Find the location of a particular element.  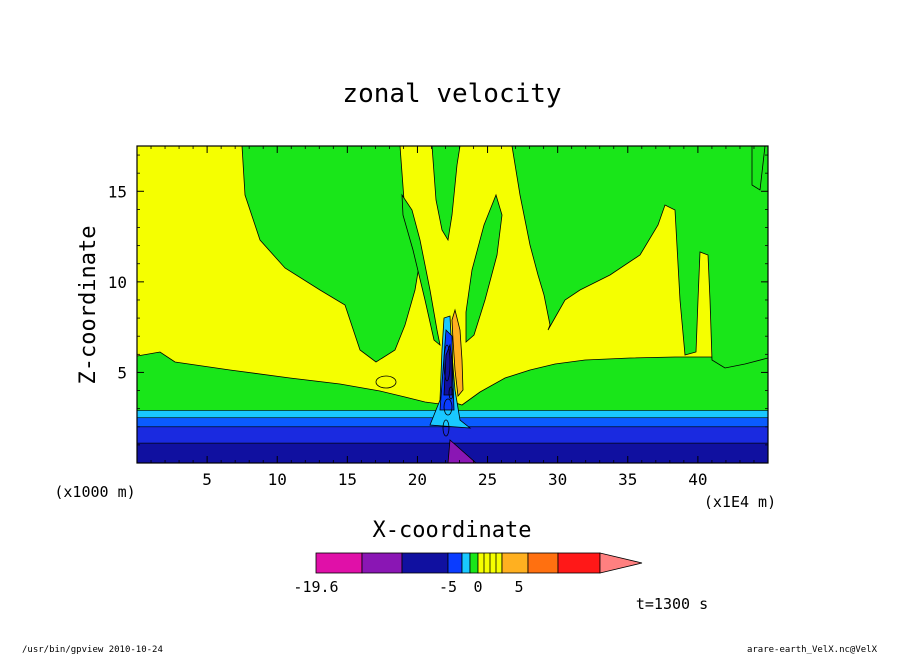

colorbar-label-2: 0 is located at coordinates (477, 587).